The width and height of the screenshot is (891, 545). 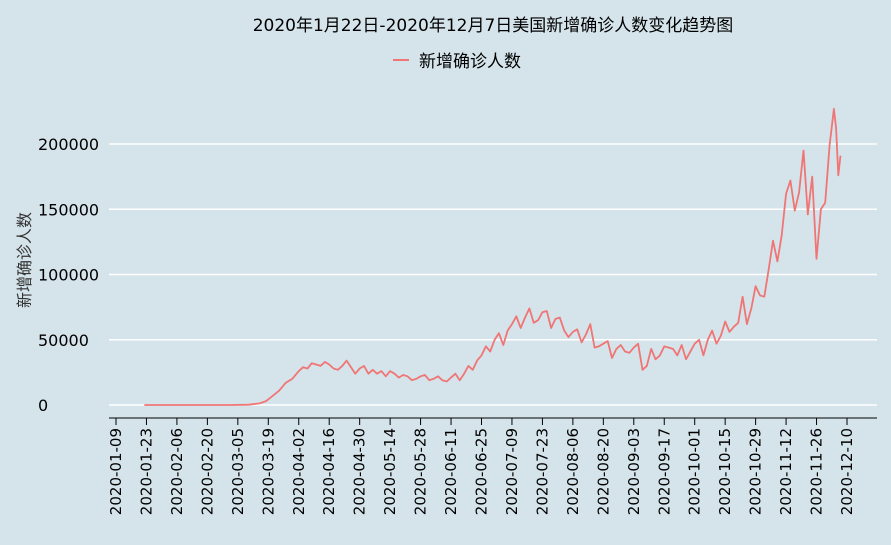 What do you see at coordinates (146, 471) in the screenshot?
I see `x-tick-label: 2020-01-23` at bounding box center [146, 471].